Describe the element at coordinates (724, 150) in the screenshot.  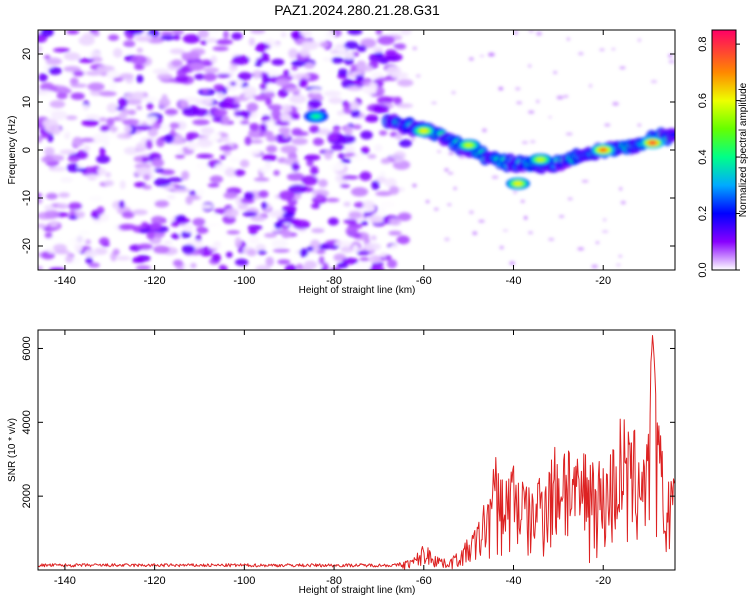
I see `colorbar-gradient` at that location.